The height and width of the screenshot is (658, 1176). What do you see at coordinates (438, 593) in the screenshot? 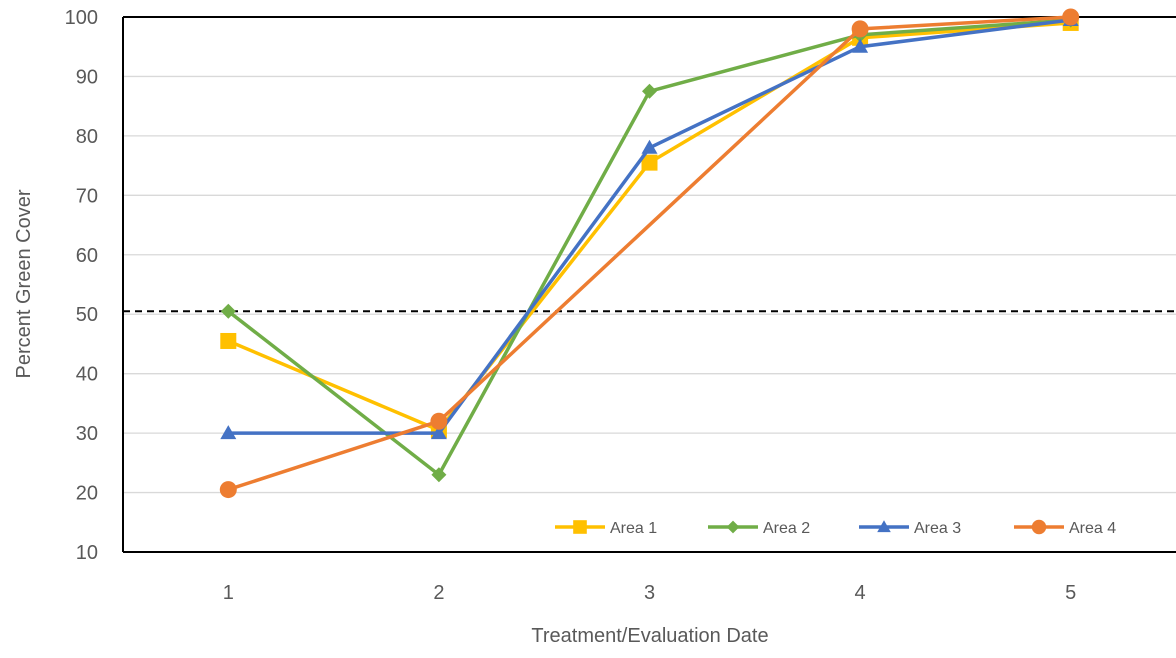
I see `x-tick-label: 2` at bounding box center [438, 593].